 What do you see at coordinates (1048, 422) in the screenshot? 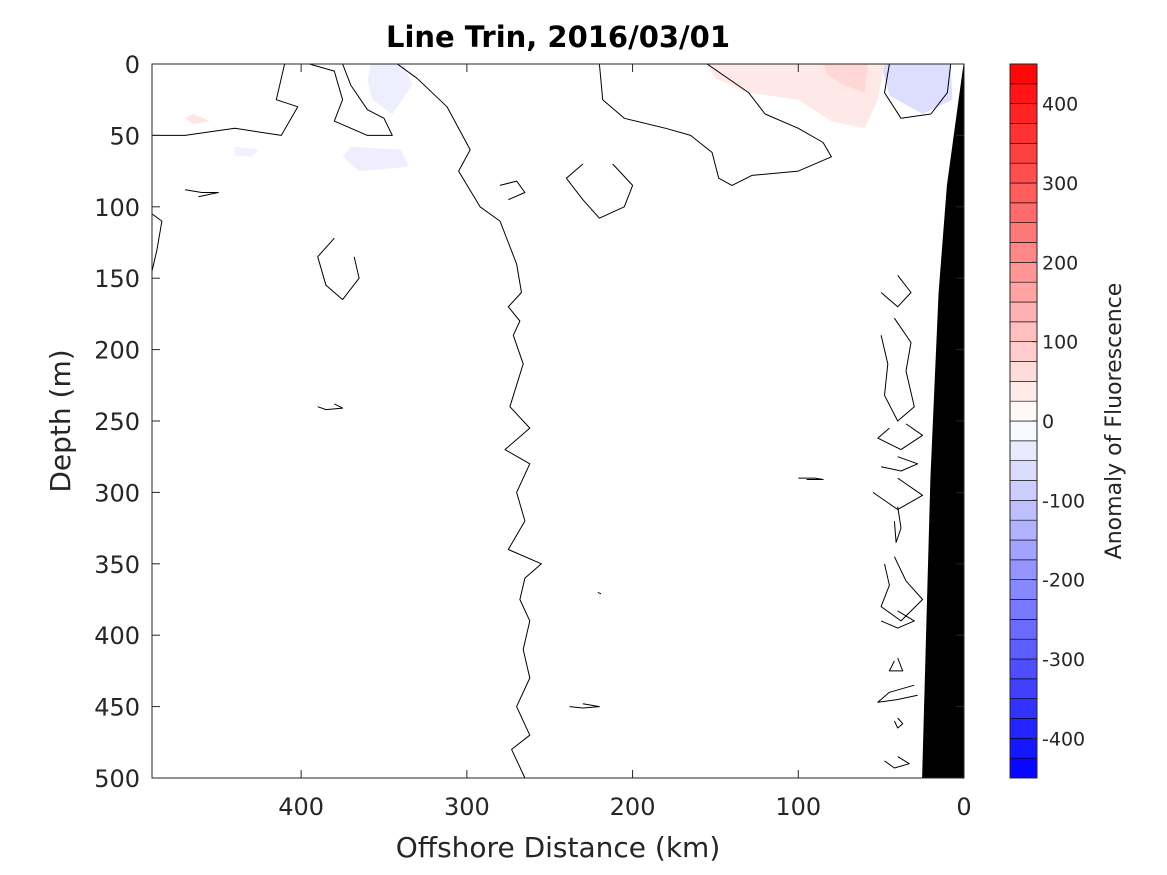
I see `colorbar-tick-label: 0` at bounding box center [1048, 422].